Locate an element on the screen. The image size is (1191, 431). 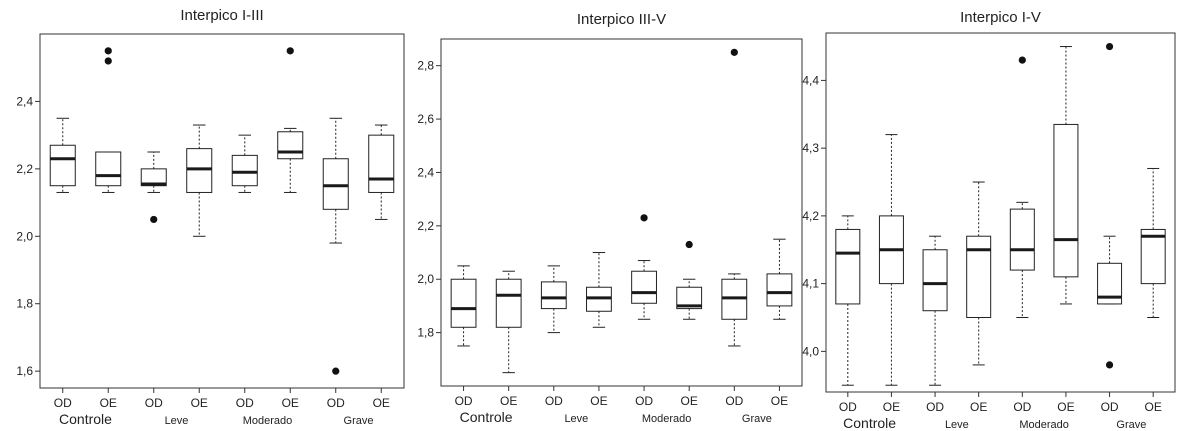
chart-title: Interpico I-III is located at coordinates (221, 15).